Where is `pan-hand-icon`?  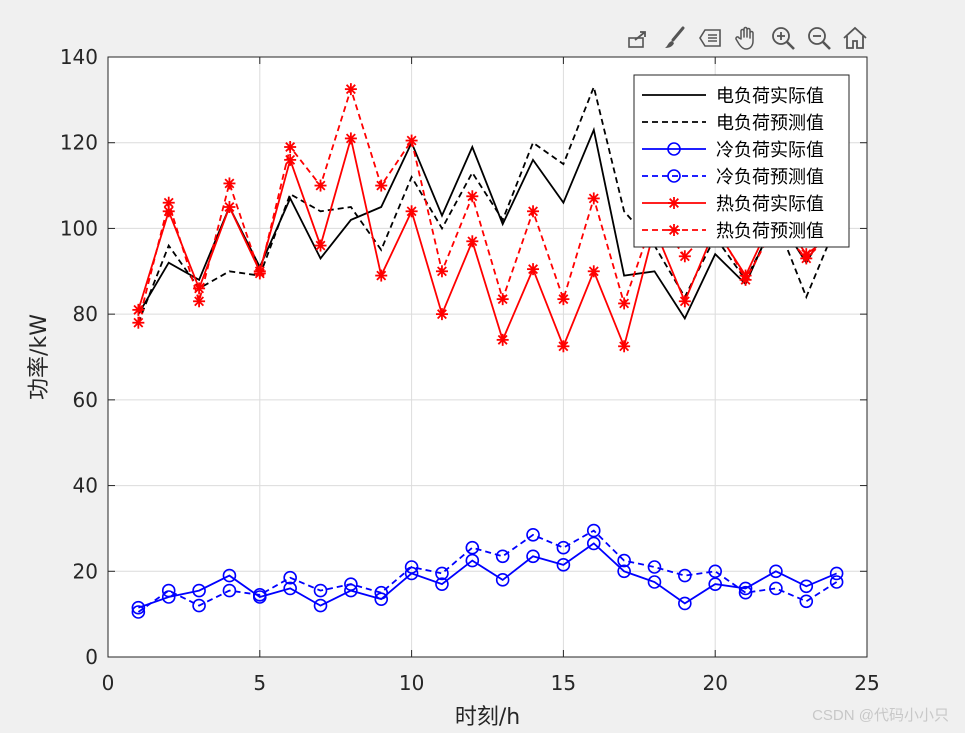 pan-hand-icon is located at coordinates (744, 38).